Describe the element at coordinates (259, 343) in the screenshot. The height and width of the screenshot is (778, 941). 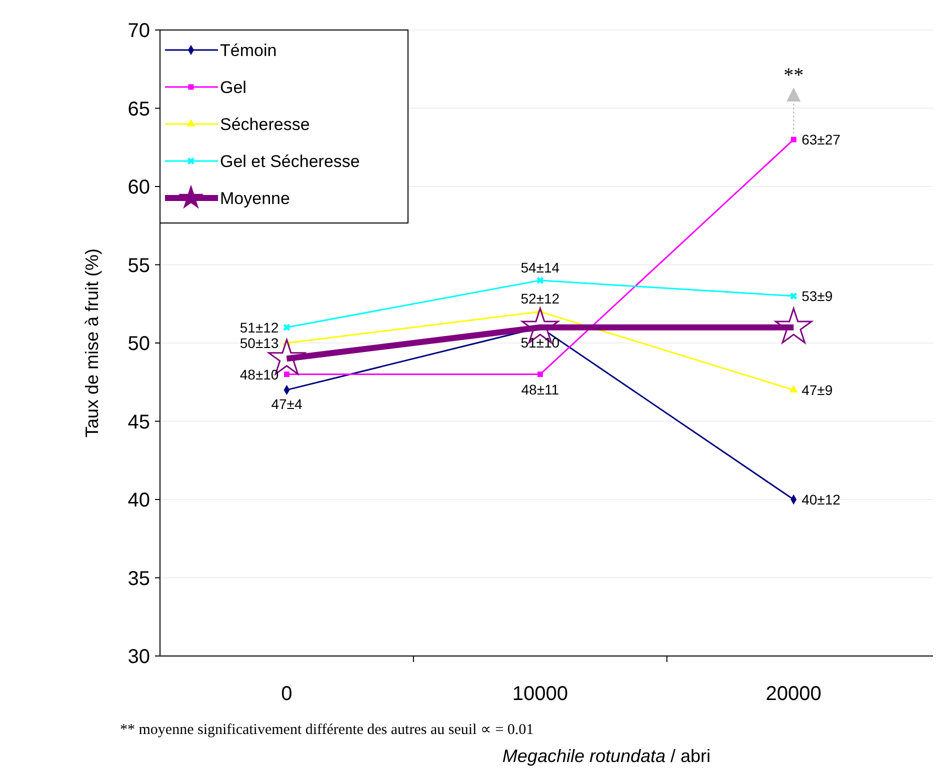
I see `data-label: 50±13` at that location.